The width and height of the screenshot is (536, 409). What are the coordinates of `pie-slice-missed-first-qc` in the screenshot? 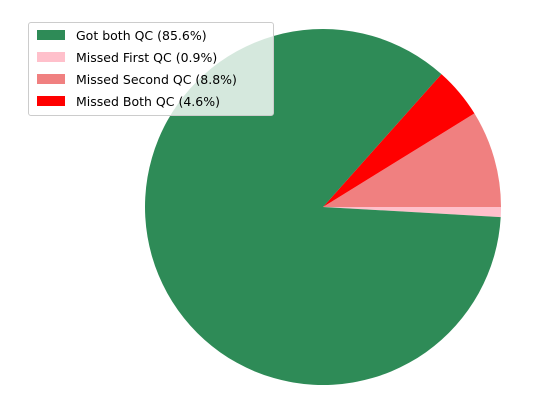 It's located at (412, 212).